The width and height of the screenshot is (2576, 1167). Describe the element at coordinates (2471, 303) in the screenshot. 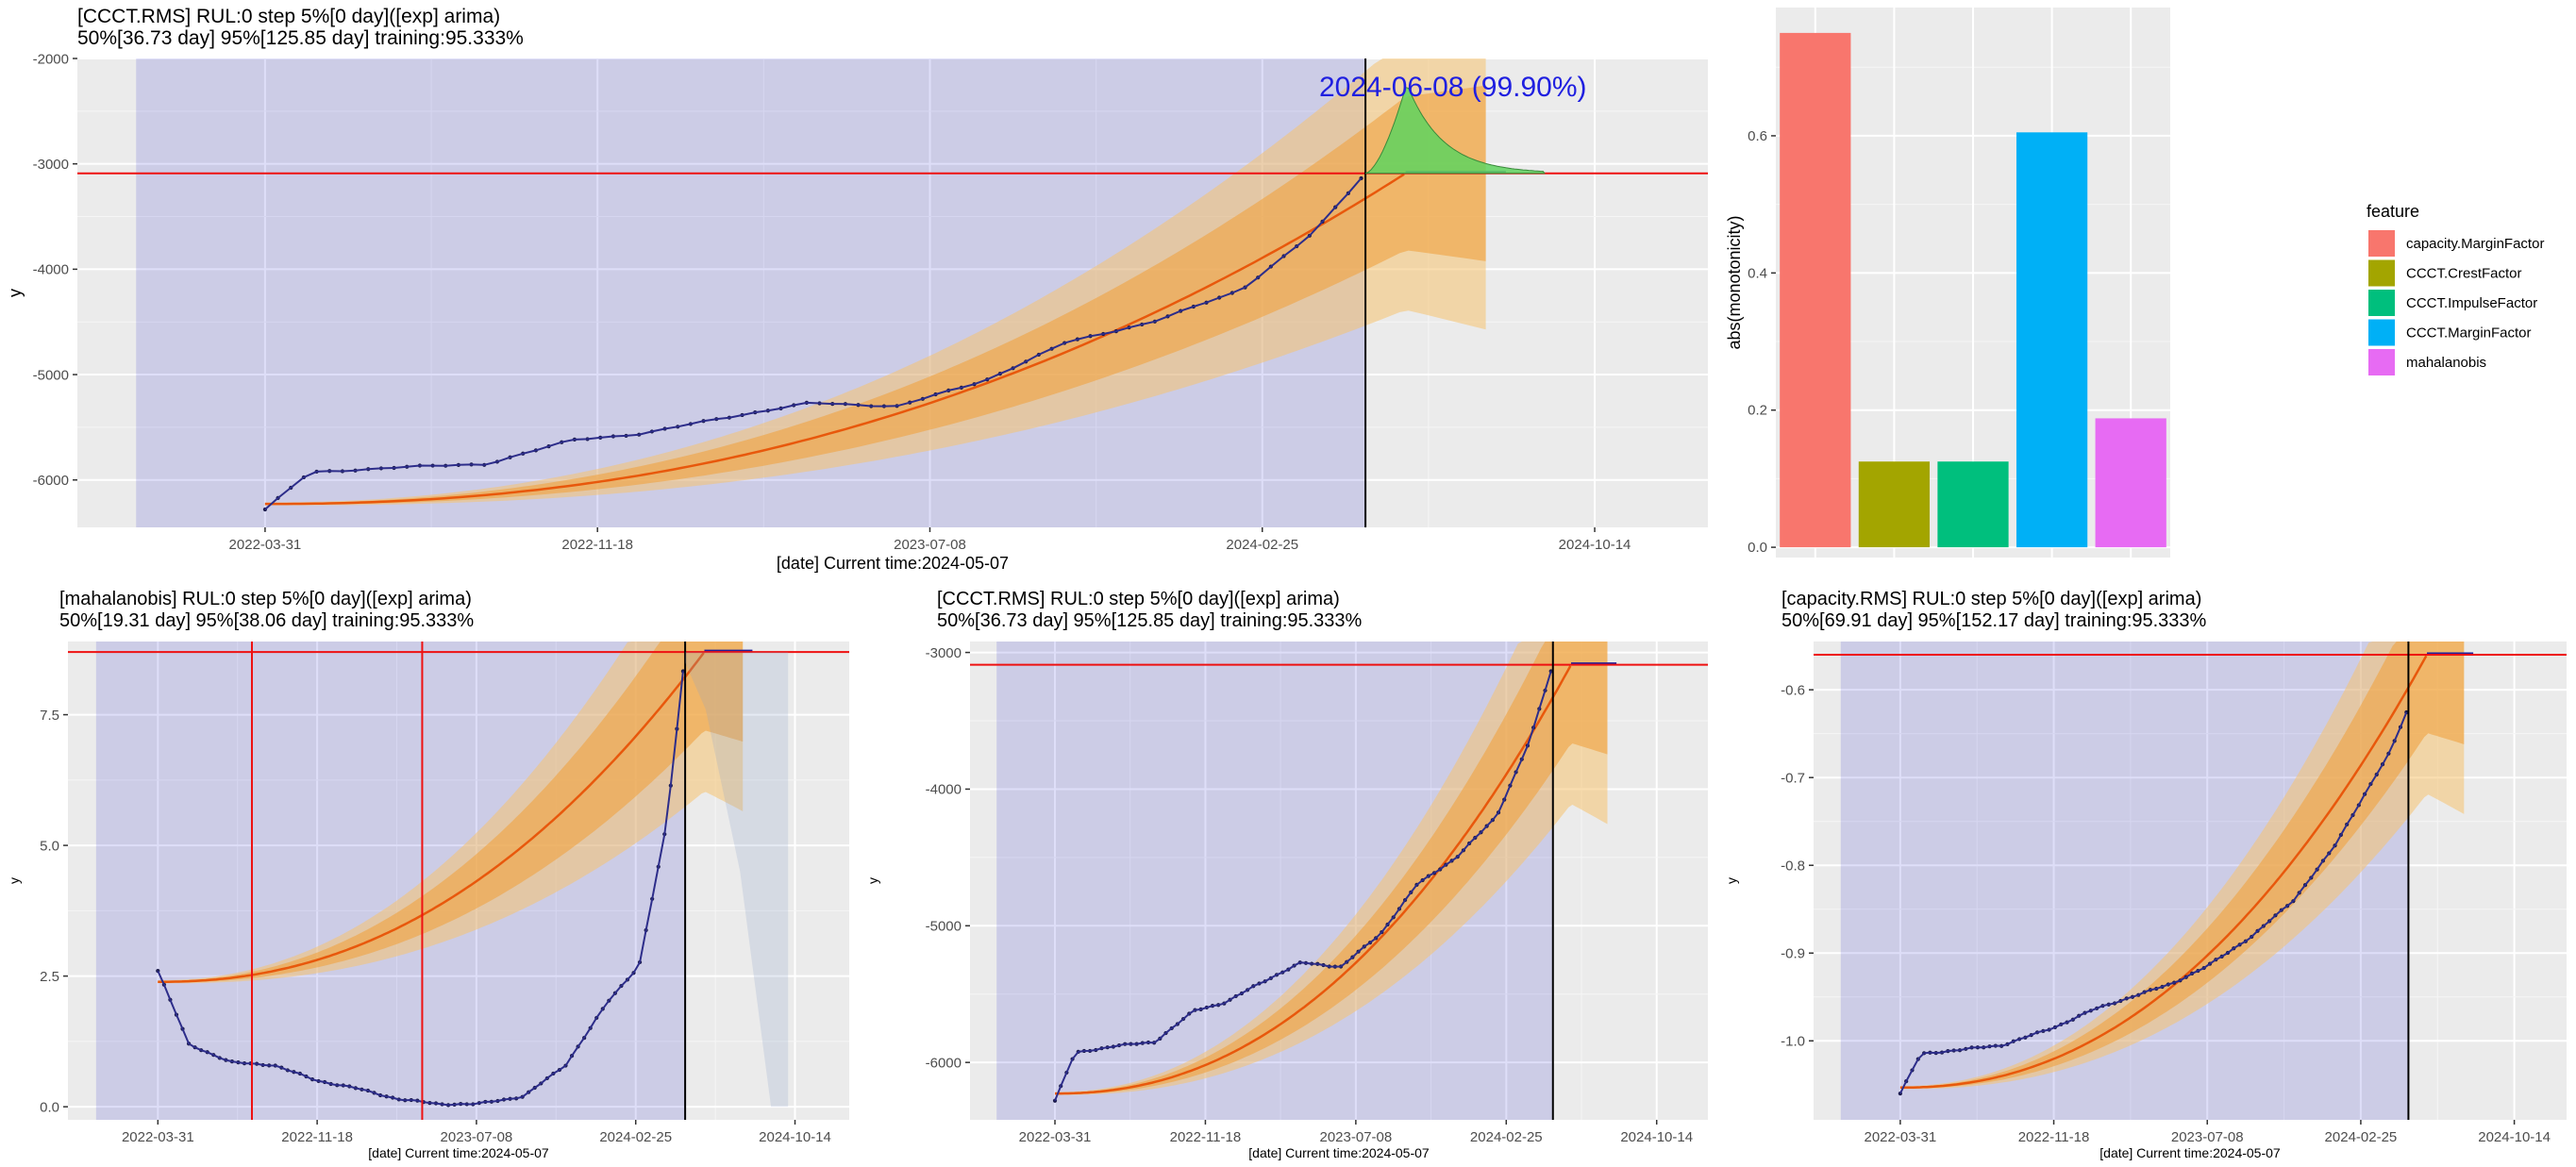

I see `legend-label: CCCT.ImpulseFactor` at that location.